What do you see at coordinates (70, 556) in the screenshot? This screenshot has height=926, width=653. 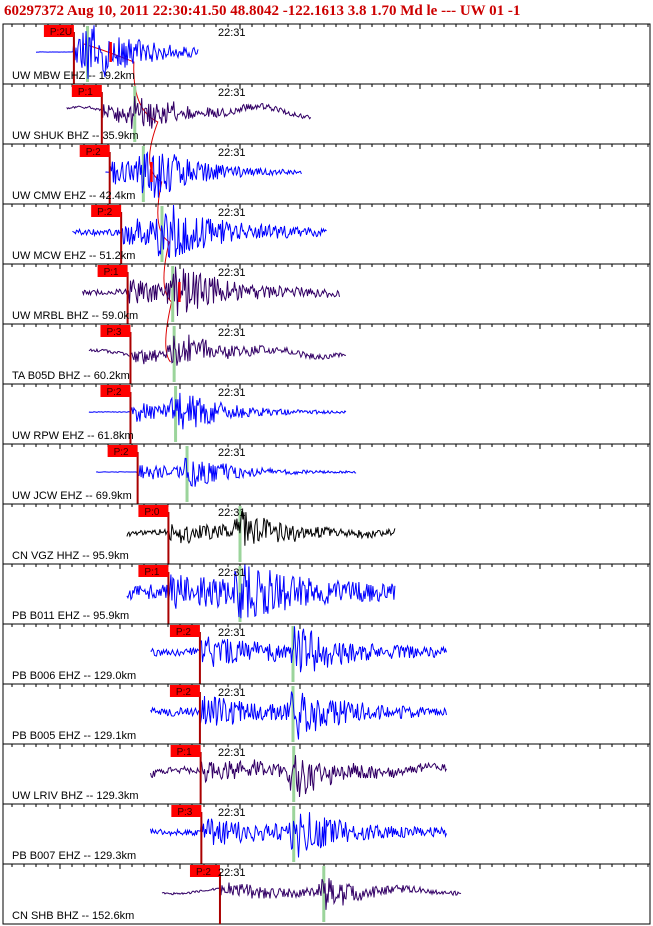 I see `station-label: CN VGZ HHZ -- 95.9km` at bounding box center [70, 556].